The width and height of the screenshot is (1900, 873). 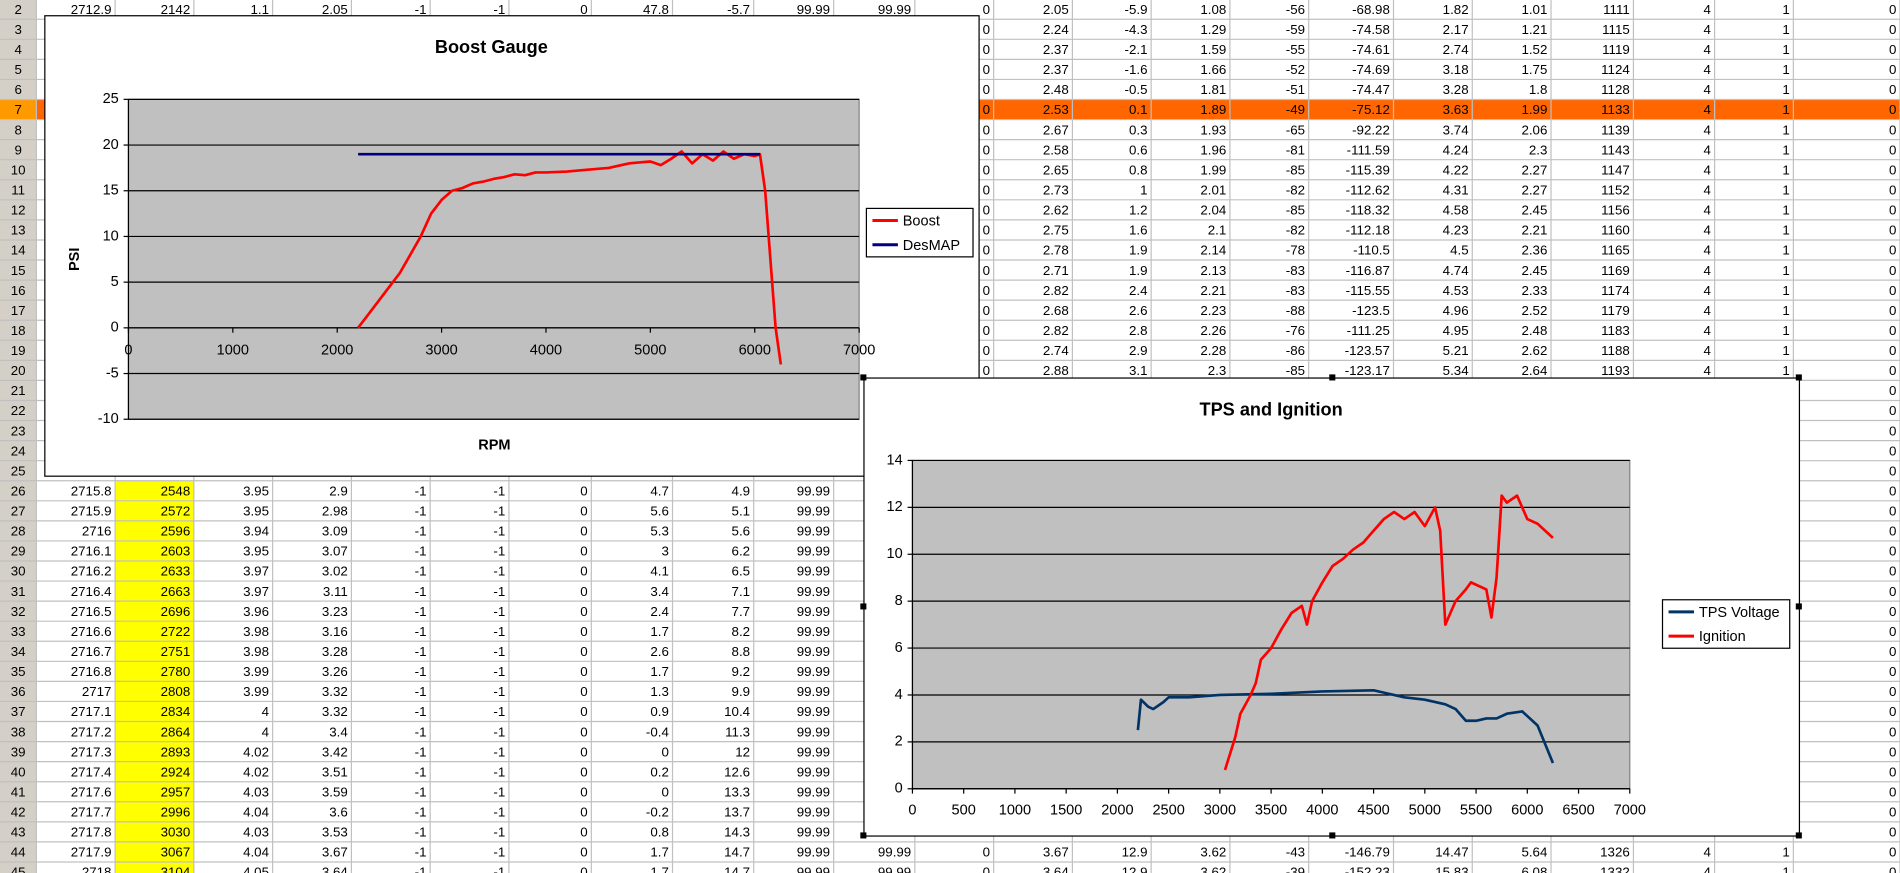 I want to click on row-number: 14, so click(x=18, y=250).